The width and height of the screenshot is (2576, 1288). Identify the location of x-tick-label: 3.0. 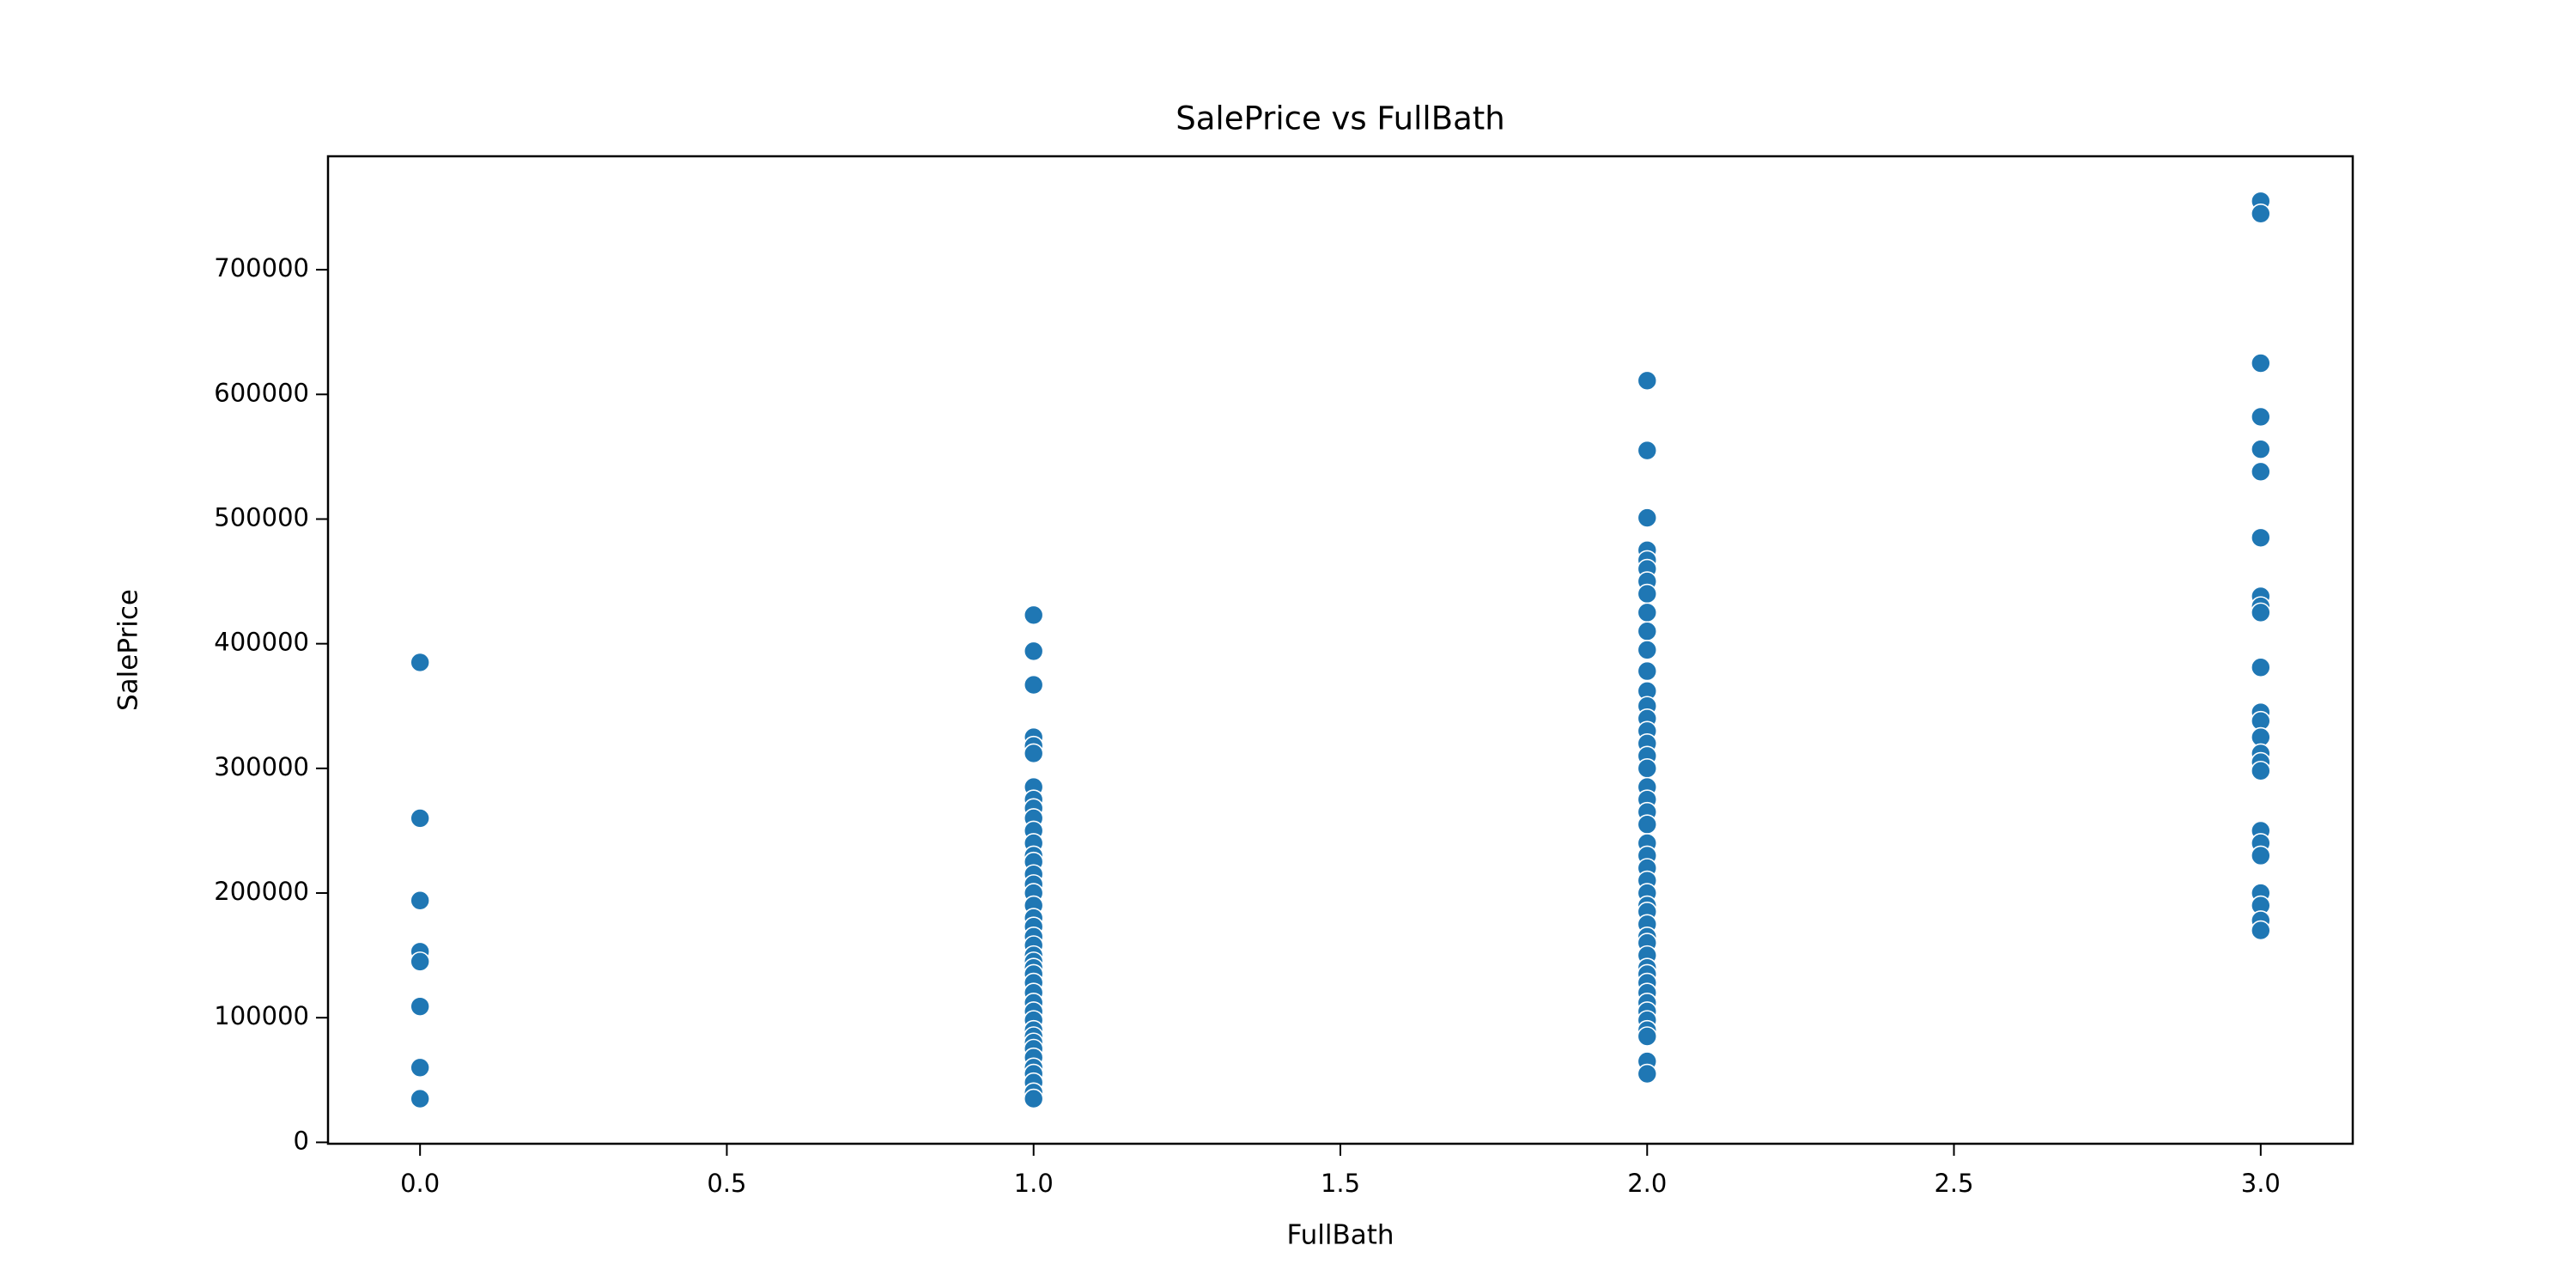
(2261, 1184).